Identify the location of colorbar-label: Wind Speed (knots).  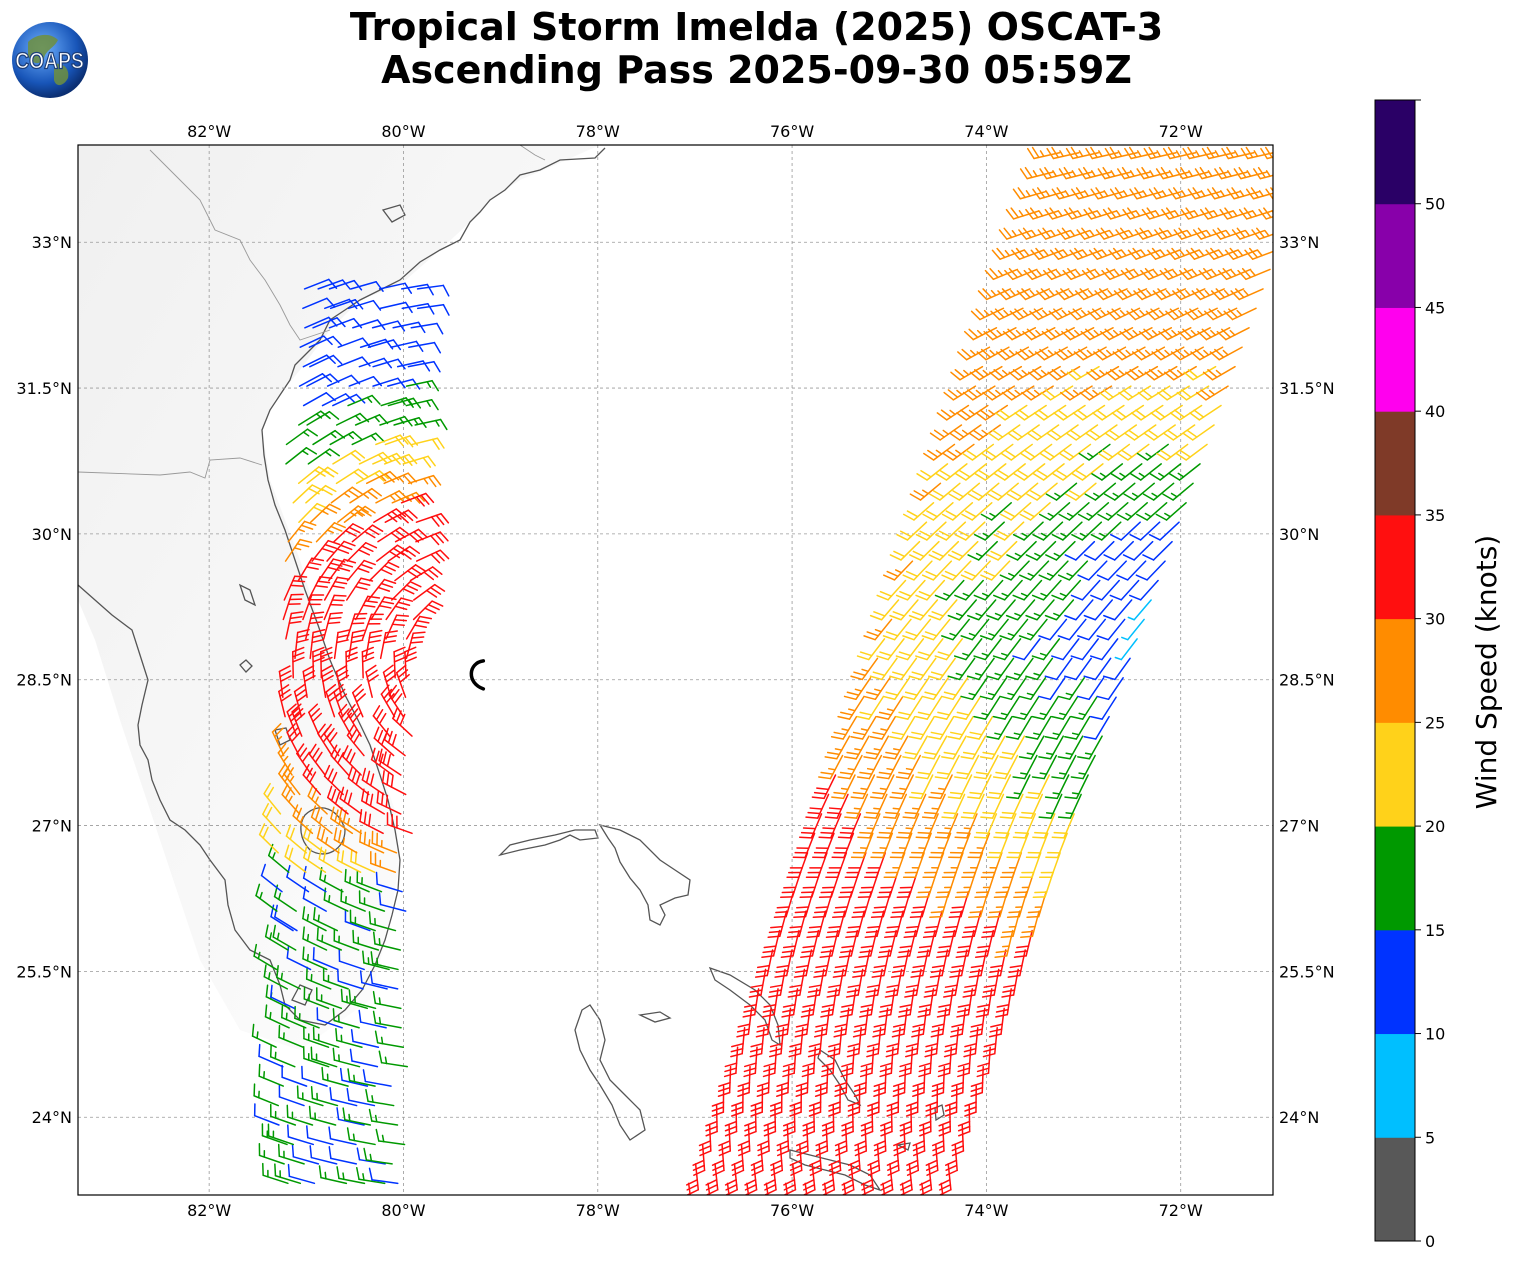
(1486, 672).